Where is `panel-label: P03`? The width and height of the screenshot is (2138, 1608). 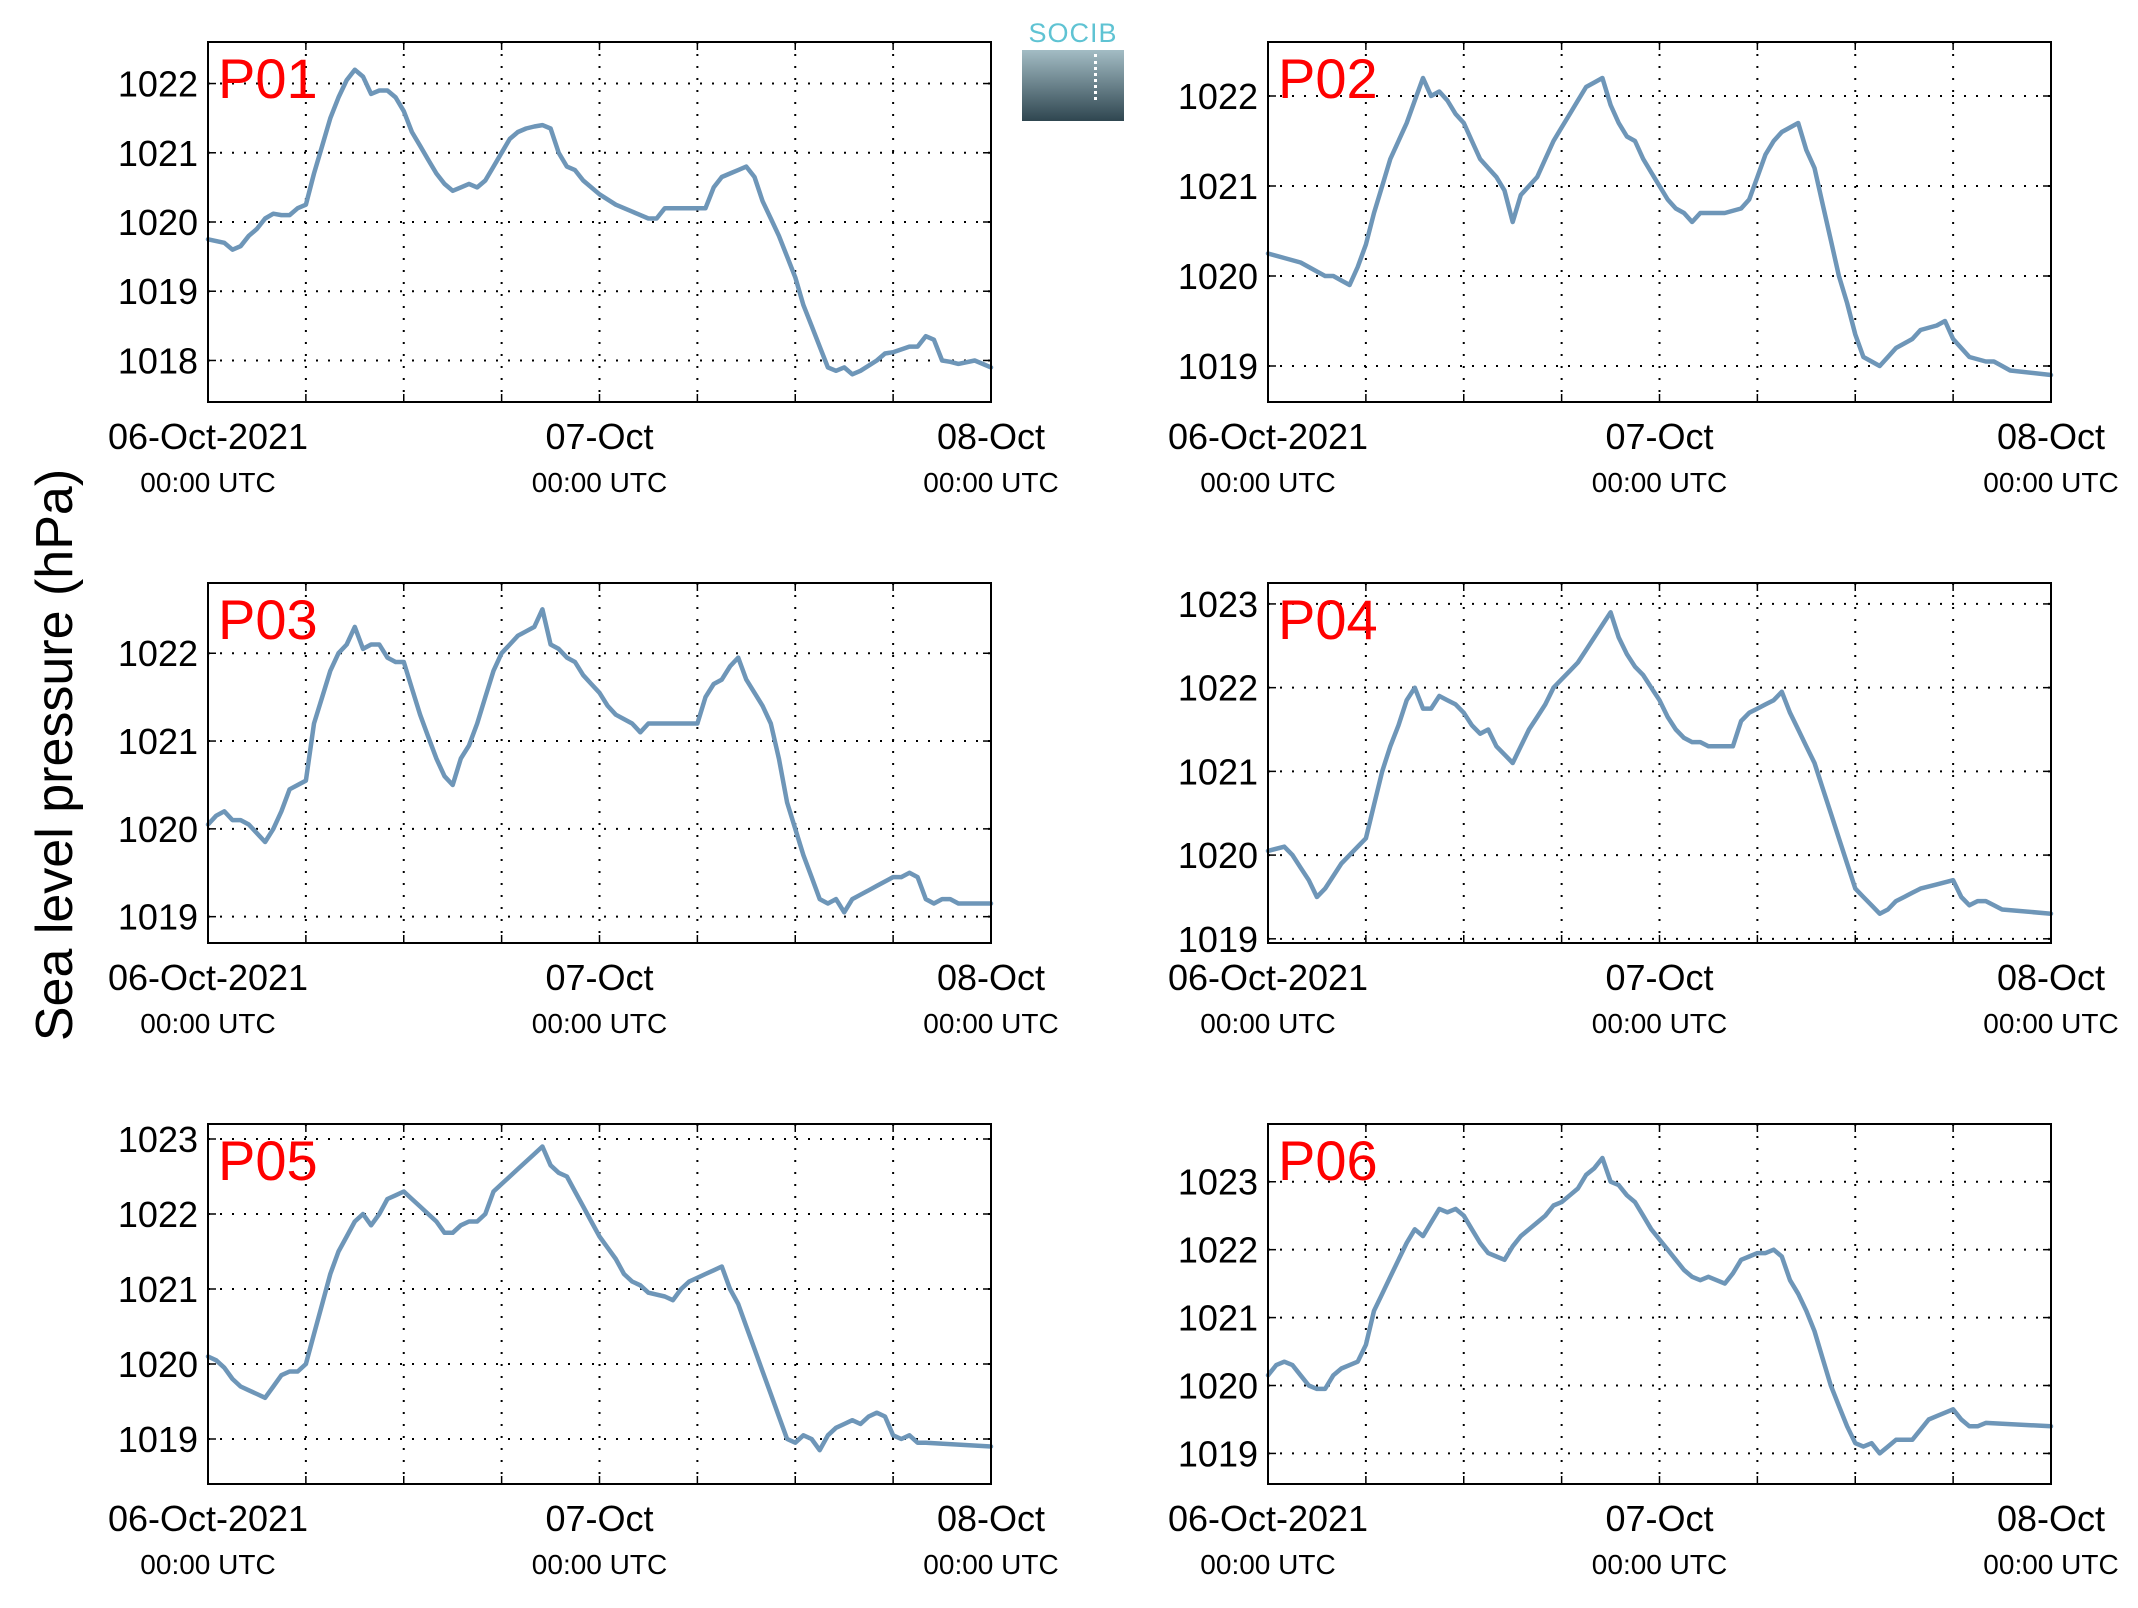 panel-label: P03 is located at coordinates (268, 619).